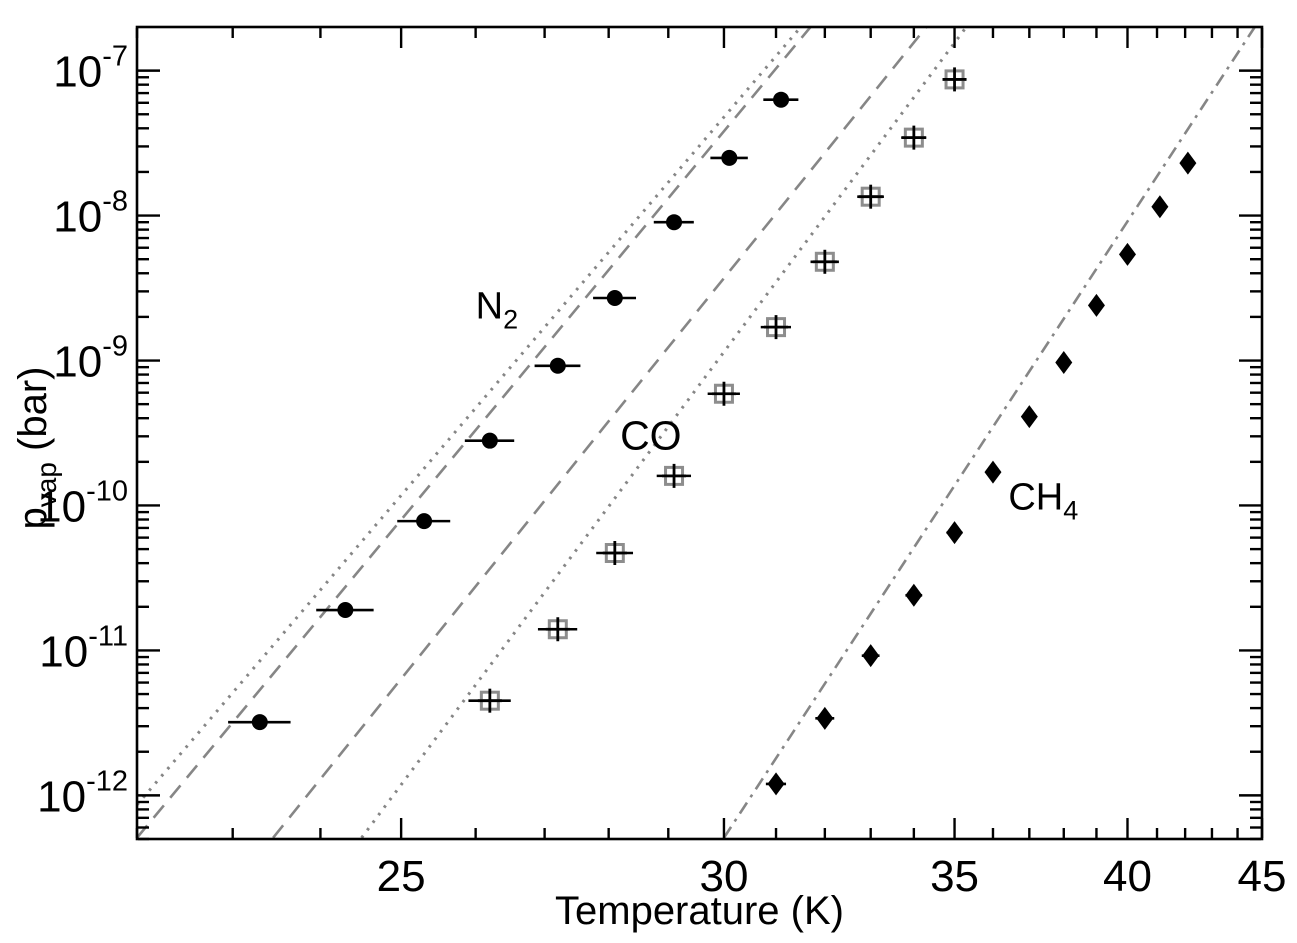 The height and width of the screenshot is (943, 1297). What do you see at coordinates (723, 876) in the screenshot?
I see `x-tick-label: 30` at bounding box center [723, 876].